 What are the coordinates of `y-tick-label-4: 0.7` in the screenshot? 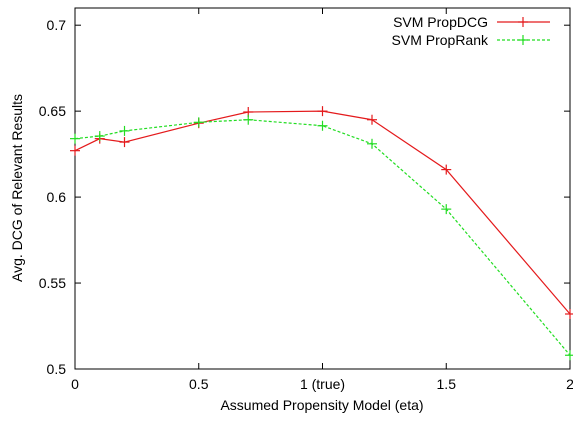 It's located at (57, 25).